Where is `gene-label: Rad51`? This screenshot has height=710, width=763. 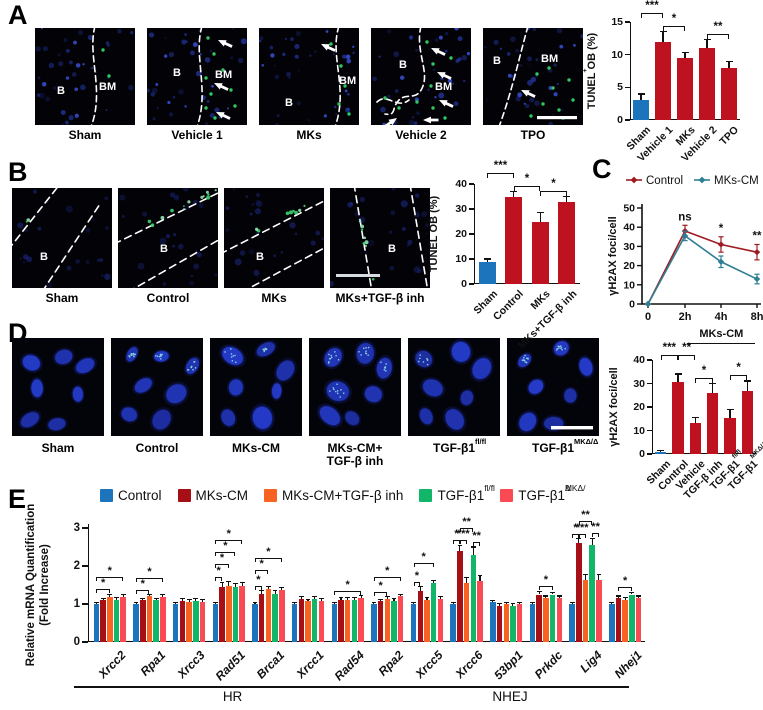 gene-label: Rad51 is located at coordinates (230, 666).